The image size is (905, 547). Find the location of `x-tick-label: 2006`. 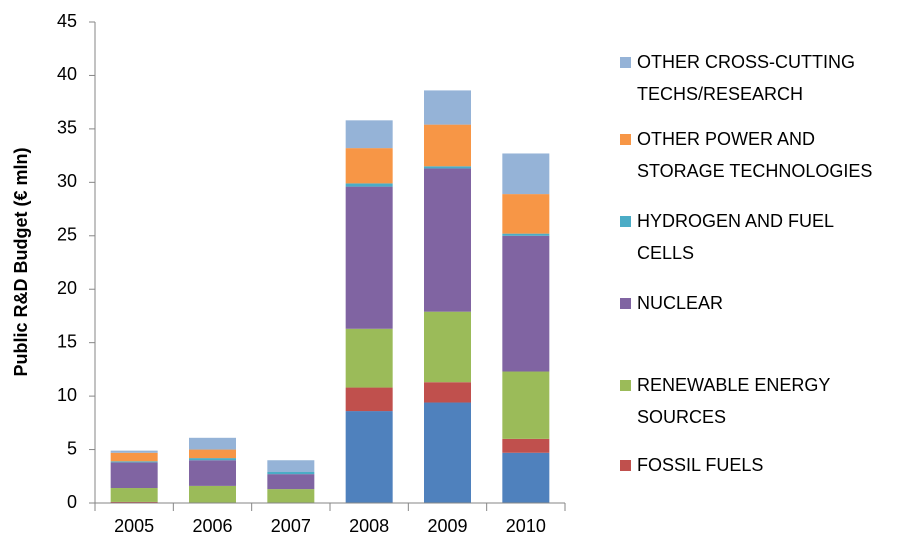

x-tick-label: 2006 is located at coordinates (212, 526).